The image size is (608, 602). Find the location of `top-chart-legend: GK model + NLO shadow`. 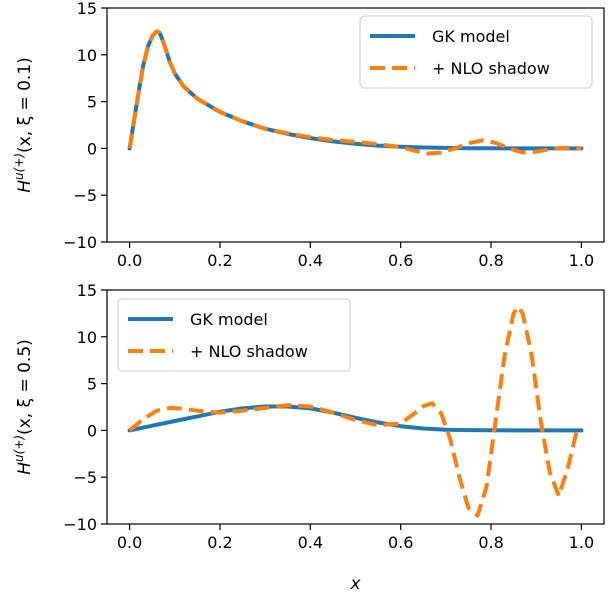

top-chart-legend: GK model + NLO shadow is located at coordinates (476, 52).